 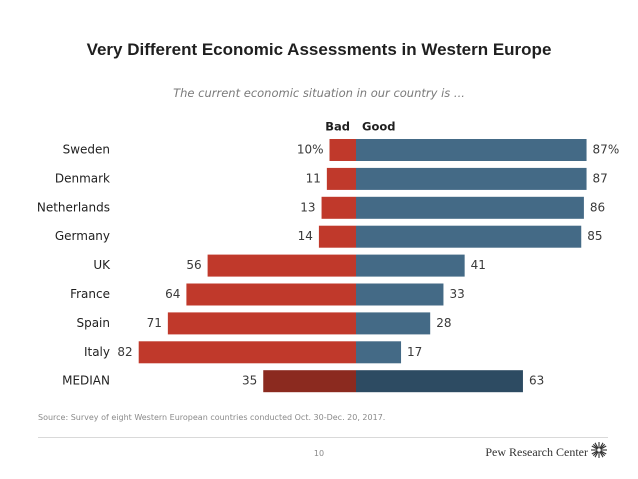 I want to click on category-label: Netherlands, so click(x=73, y=207).